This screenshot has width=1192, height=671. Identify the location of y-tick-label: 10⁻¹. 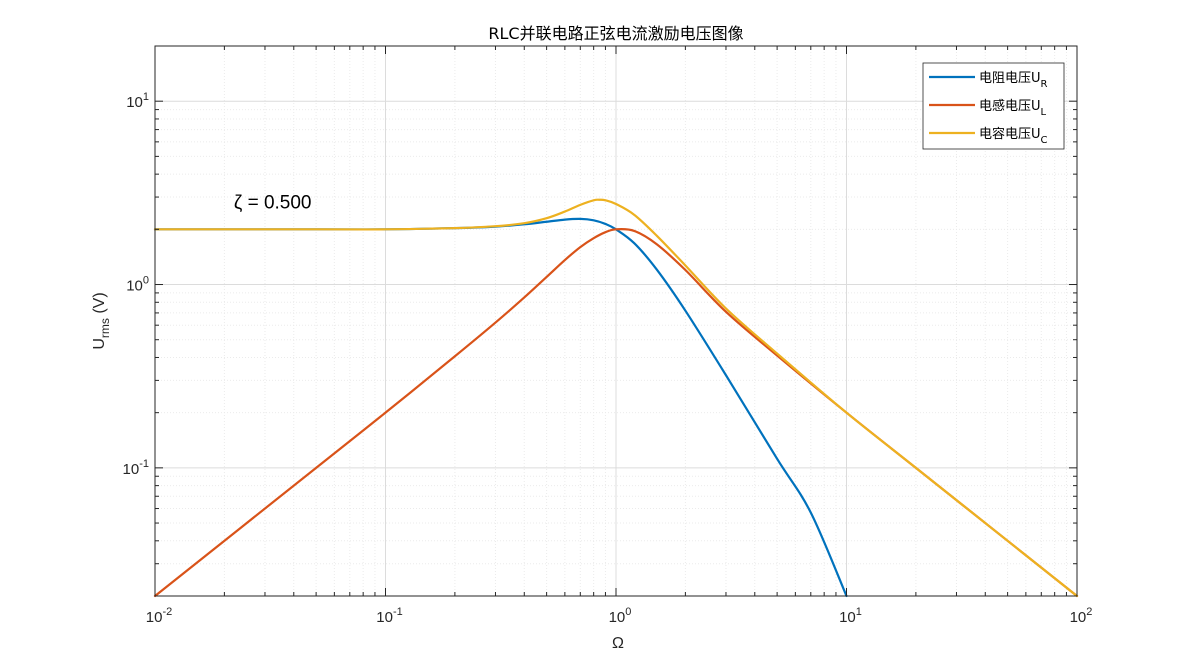
(136, 468).